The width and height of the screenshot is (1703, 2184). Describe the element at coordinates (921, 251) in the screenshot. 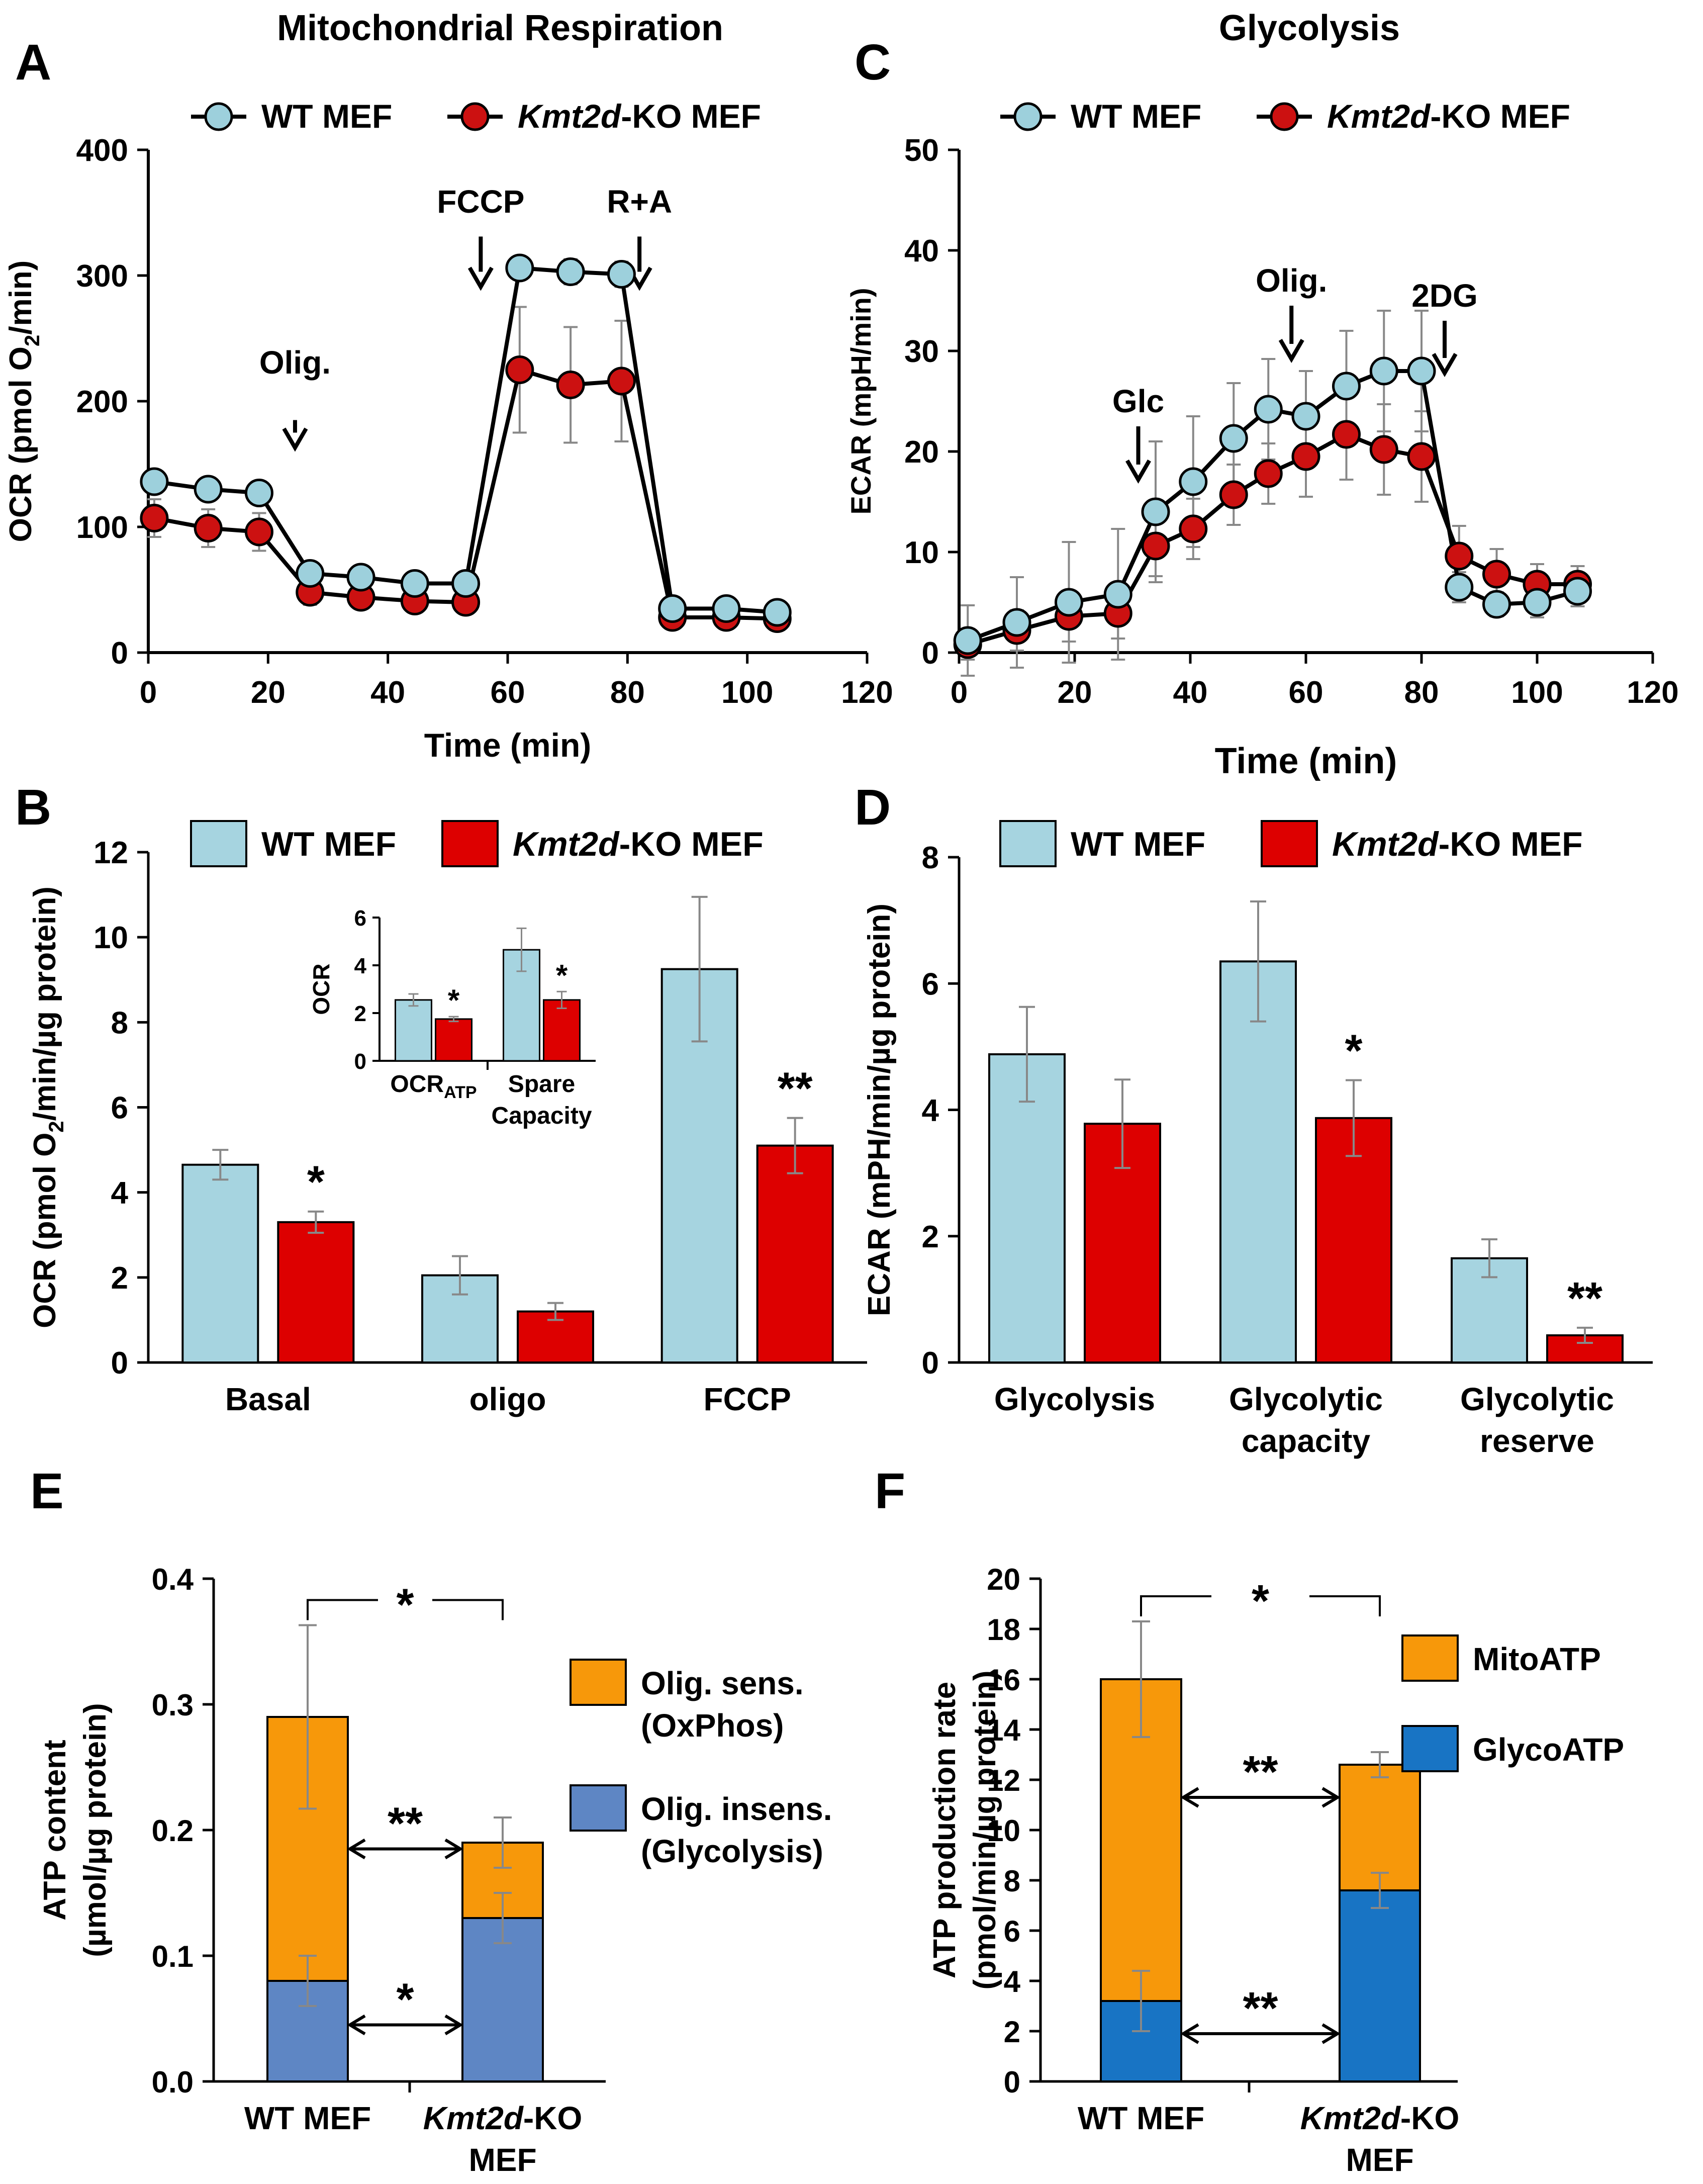

I see `y-tick-label: 40` at that location.